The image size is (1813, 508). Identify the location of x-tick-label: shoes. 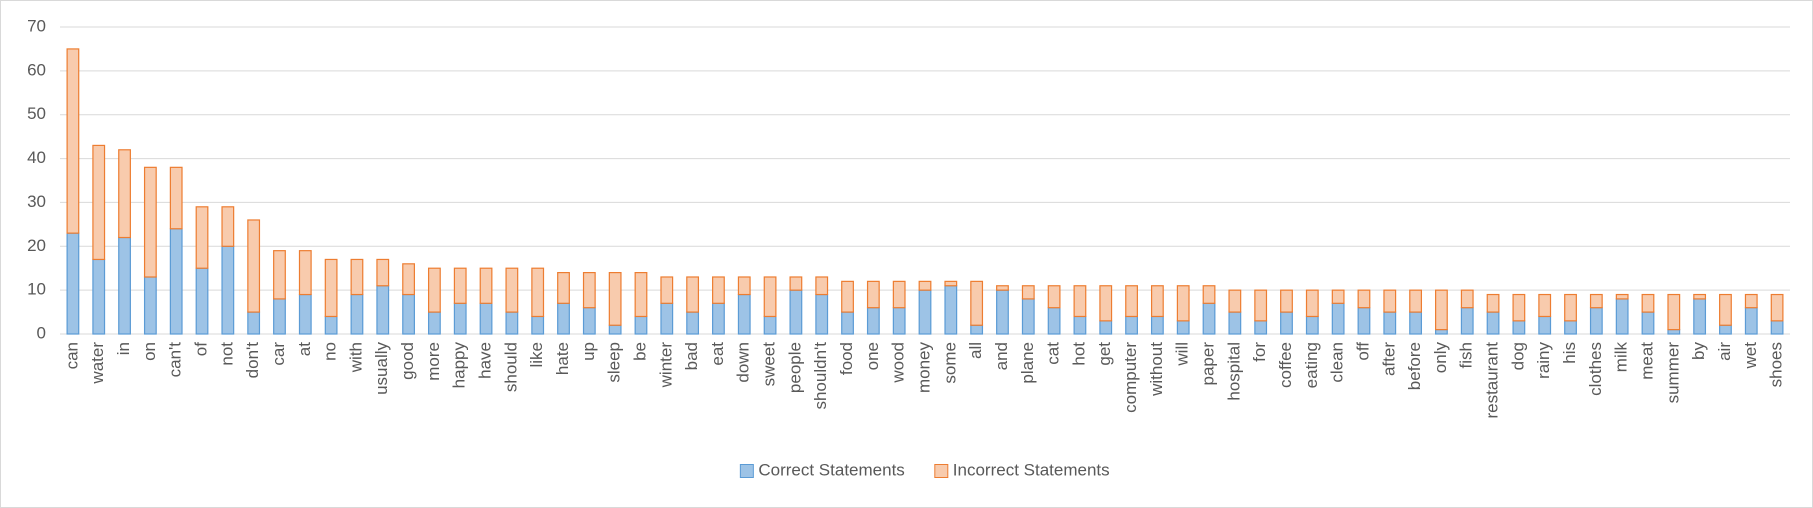
(1776, 364).